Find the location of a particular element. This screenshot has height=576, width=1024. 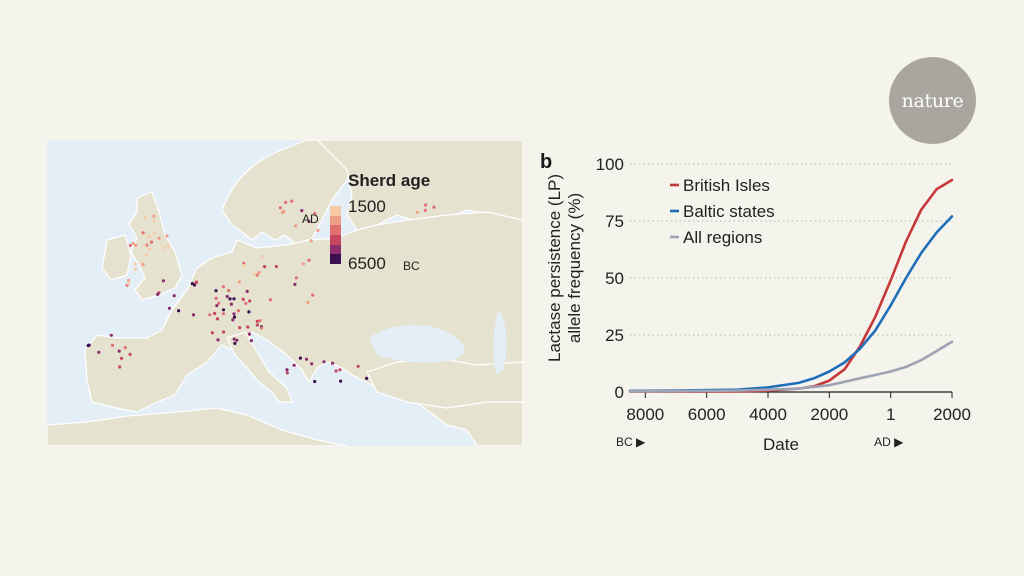

sherd-points is located at coordinates (261, 291).